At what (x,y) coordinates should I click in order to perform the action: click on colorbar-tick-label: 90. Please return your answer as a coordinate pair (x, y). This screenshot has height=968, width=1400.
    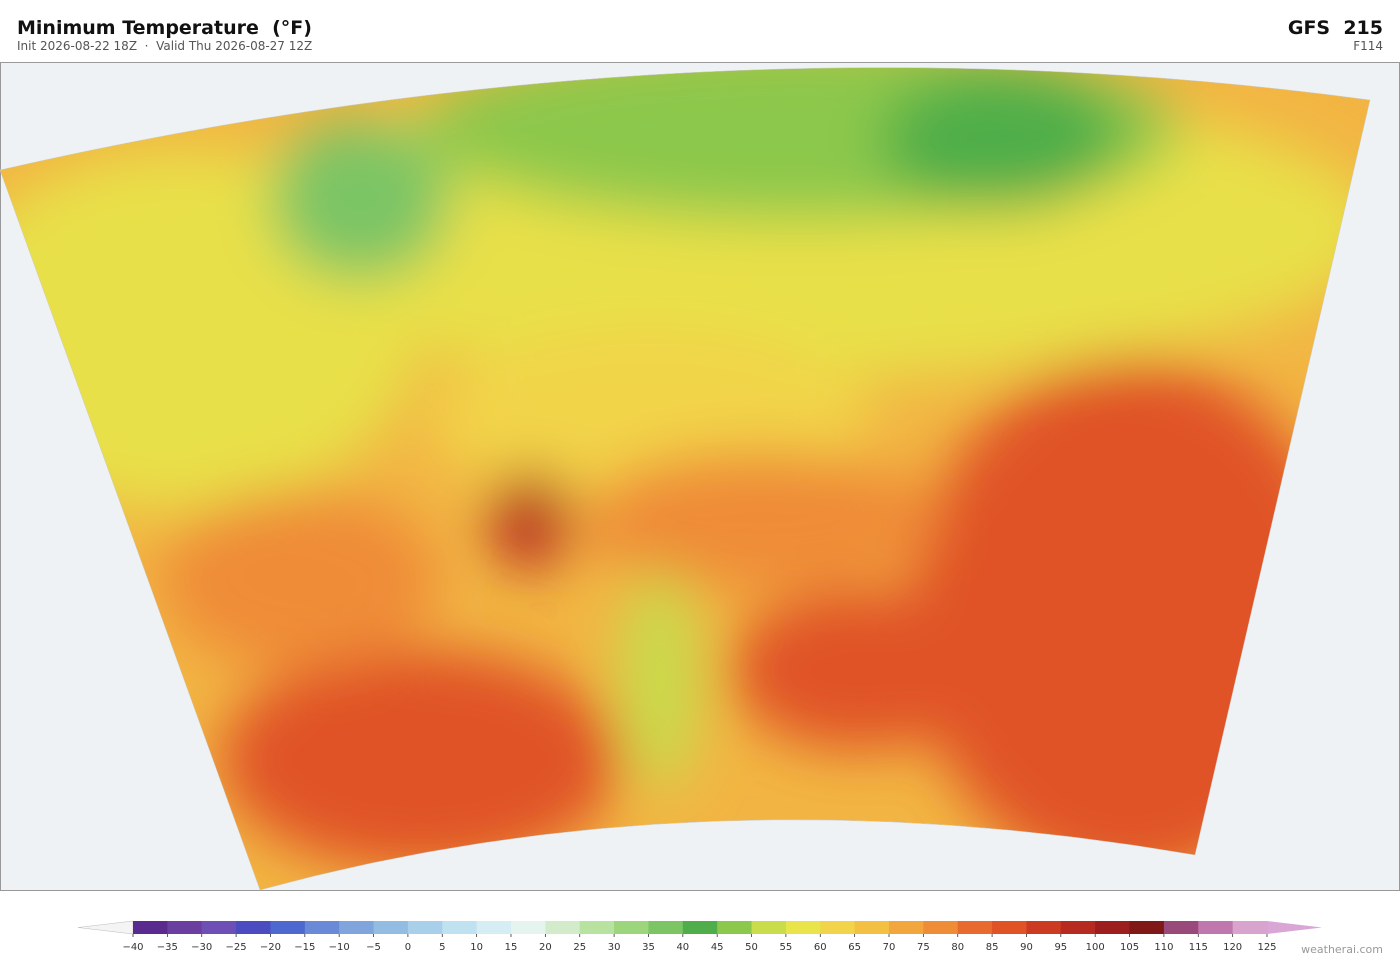
    Looking at the image, I should click on (1026, 947).